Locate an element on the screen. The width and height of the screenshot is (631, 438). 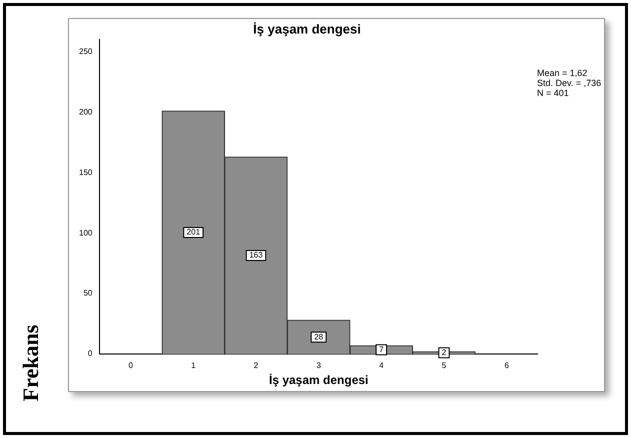
y-axis-title: Frekans is located at coordinates (31, 364).